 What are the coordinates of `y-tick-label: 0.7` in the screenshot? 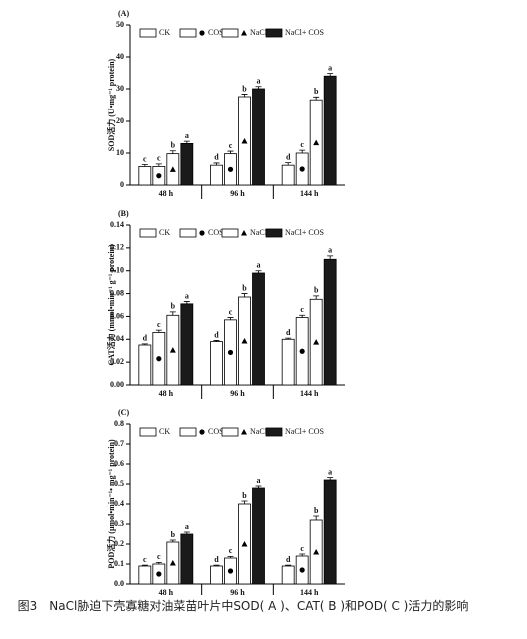 It's located at (119, 443).